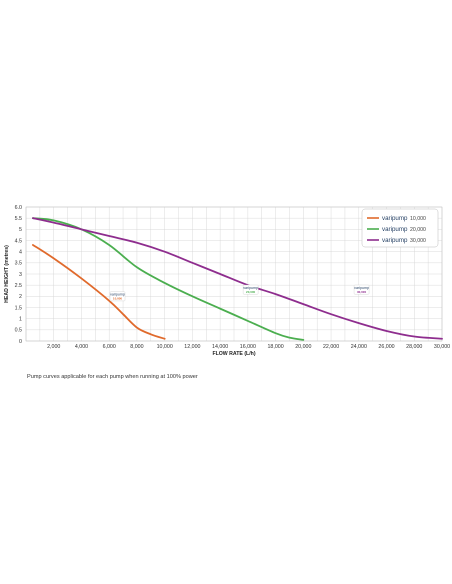  Describe the element at coordinates (418, 241) in the screenshot. I see `legend-model: 30,000` at that location.